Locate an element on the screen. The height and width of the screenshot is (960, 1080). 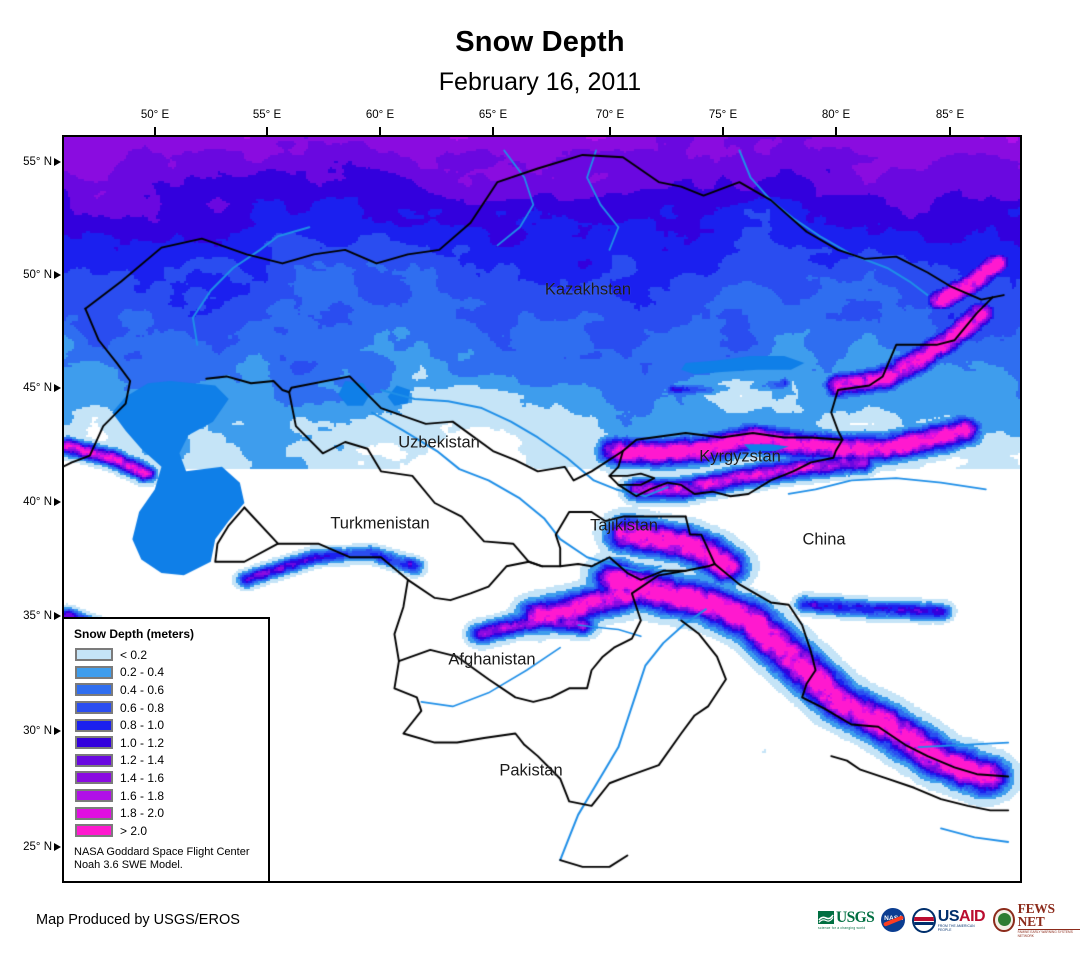
usaid-seal-band-red is located at coordinates (924, 918).